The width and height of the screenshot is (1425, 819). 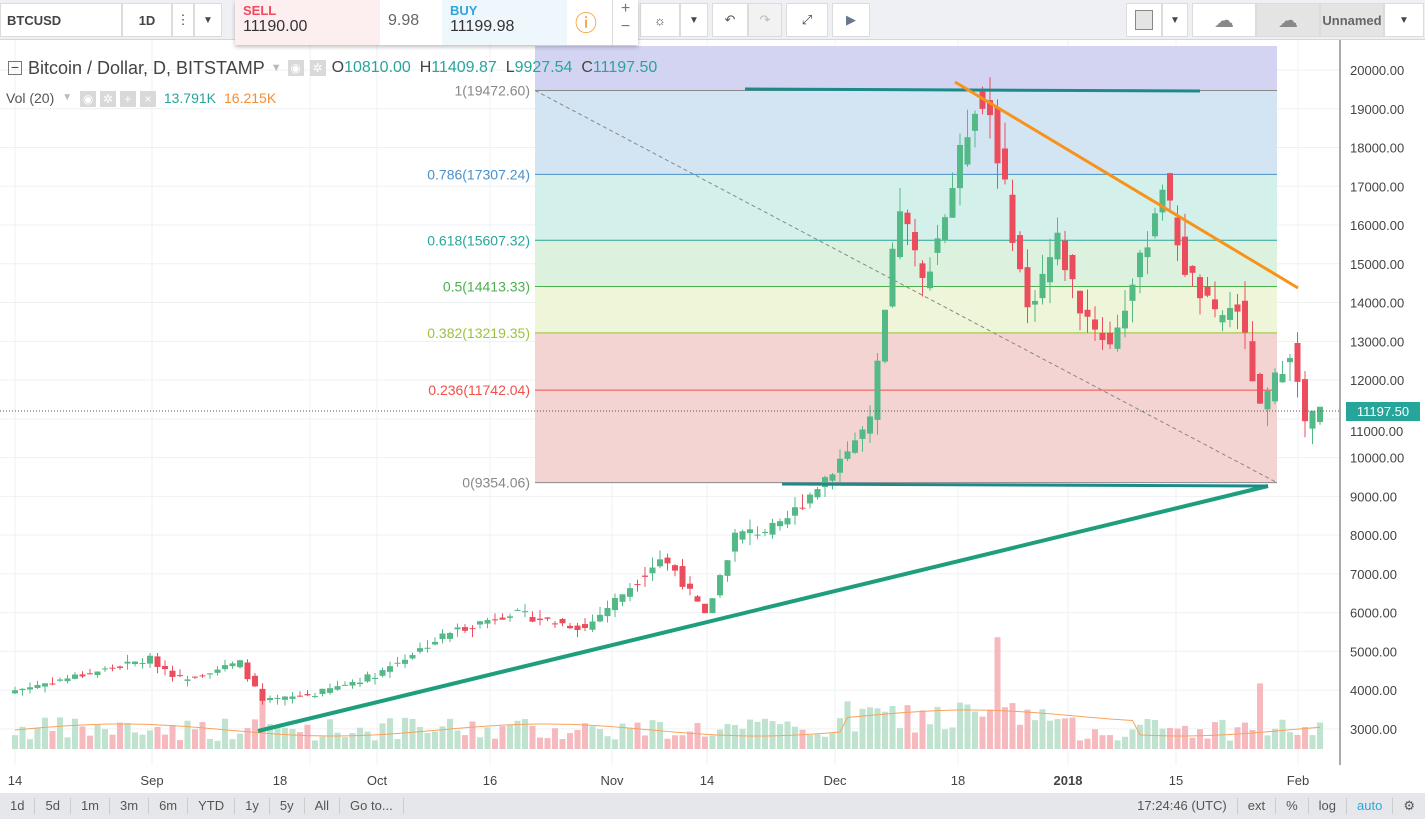 What do you see at coordinates (510, 67) in the screenshot?
I see `low-label: L` at bounding box center [510, 67].